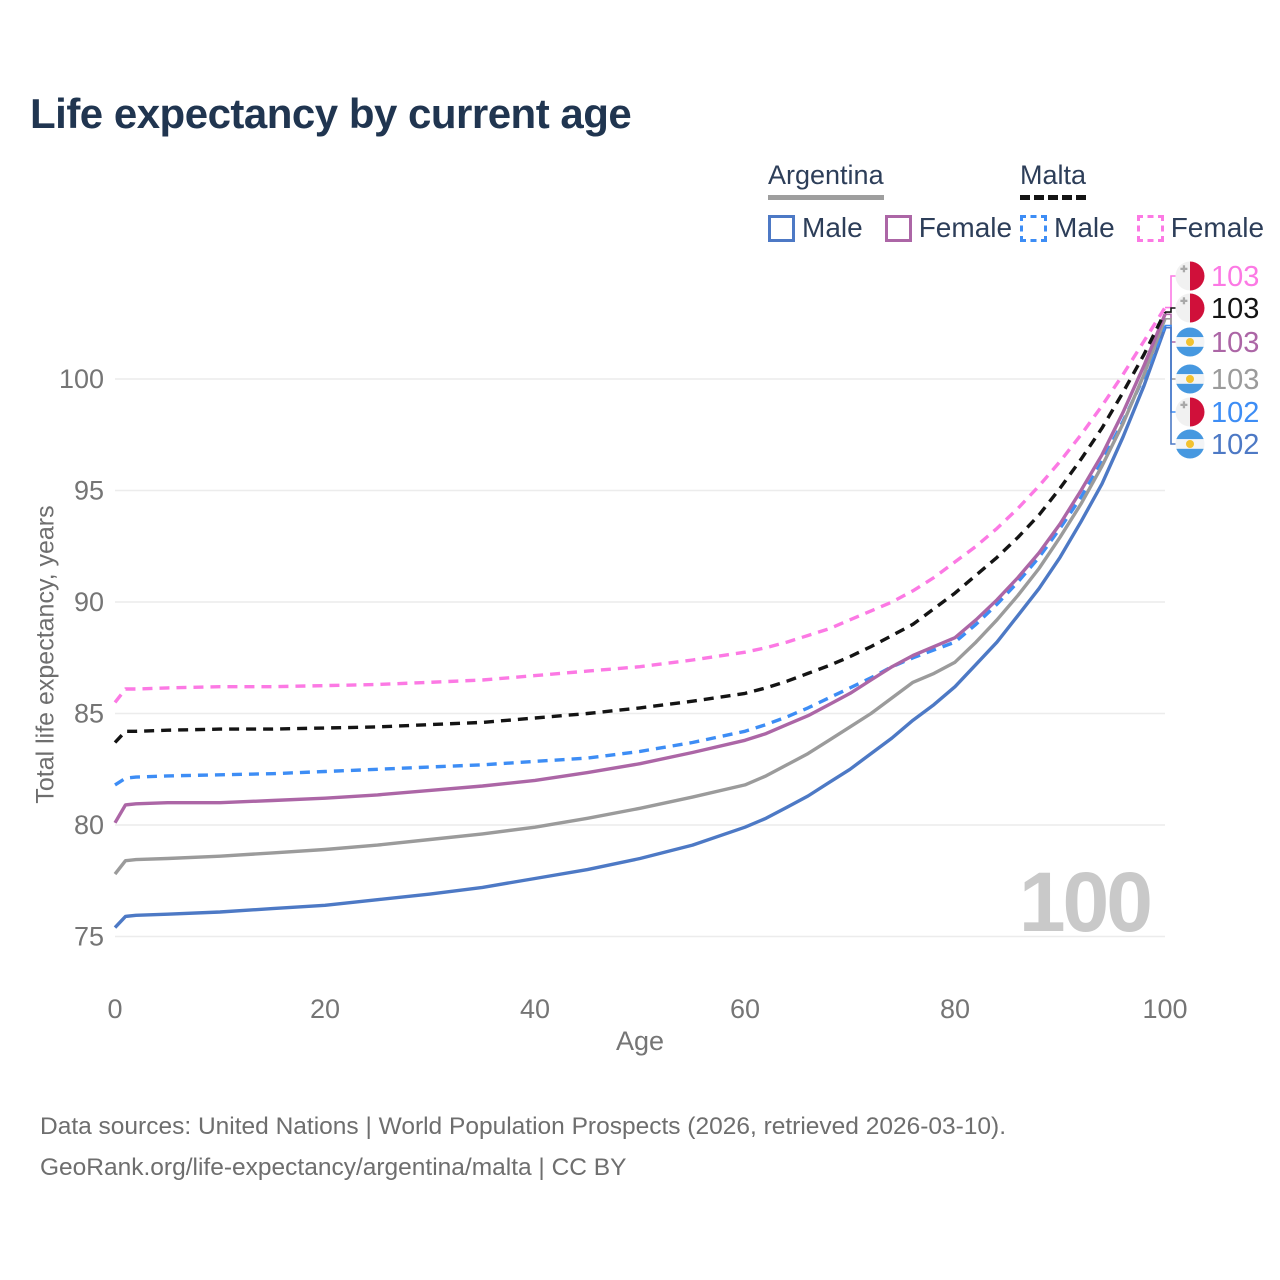  What do you see at coordinates (535, 1009) in the screenshot?
I see `x-tick-label: 40` at bounding box center [535, 1009].